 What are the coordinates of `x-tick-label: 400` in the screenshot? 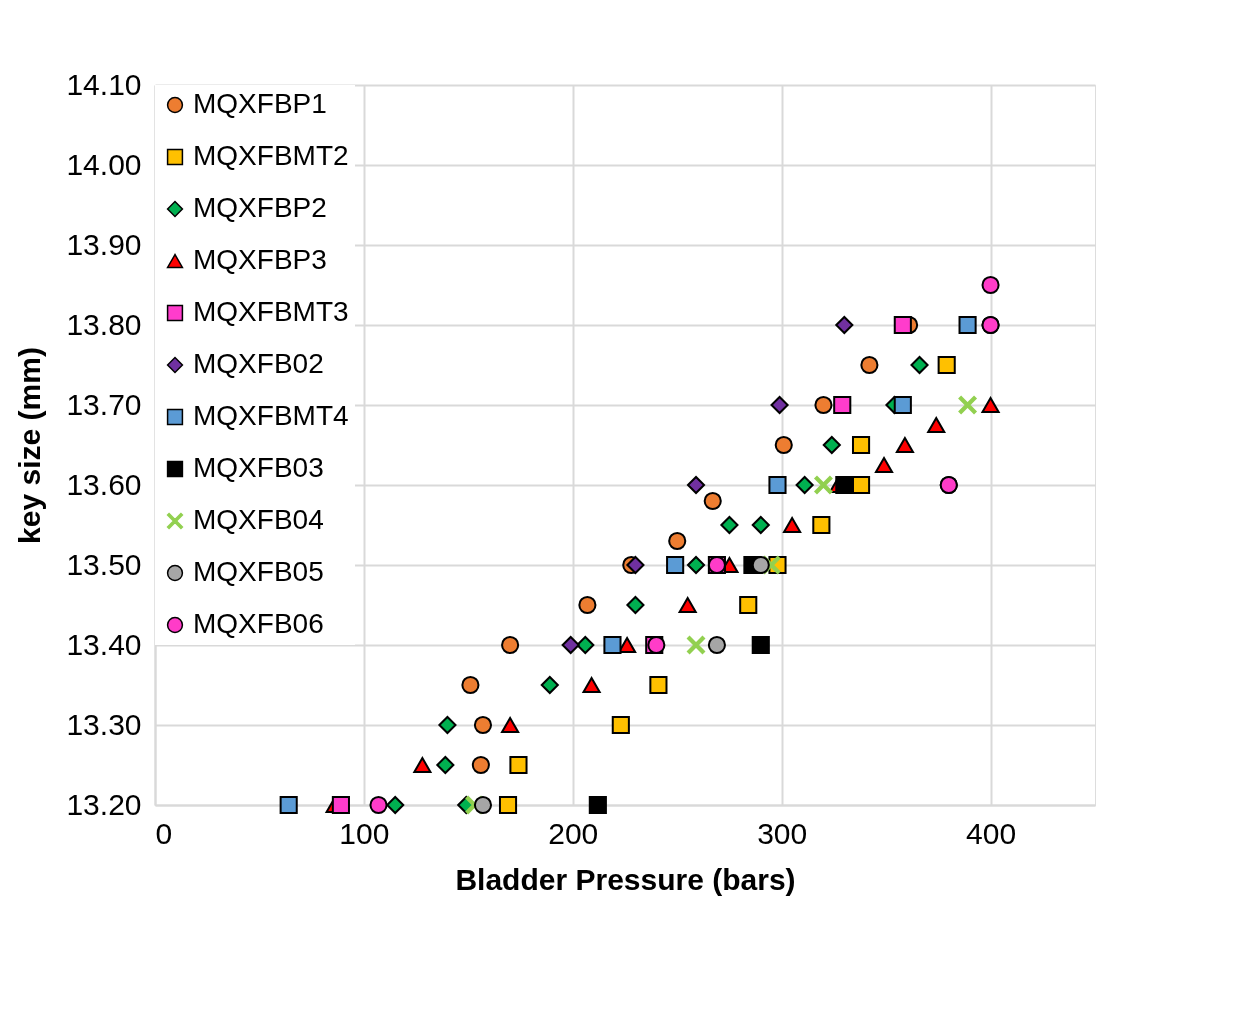 It's located at (991, 833).